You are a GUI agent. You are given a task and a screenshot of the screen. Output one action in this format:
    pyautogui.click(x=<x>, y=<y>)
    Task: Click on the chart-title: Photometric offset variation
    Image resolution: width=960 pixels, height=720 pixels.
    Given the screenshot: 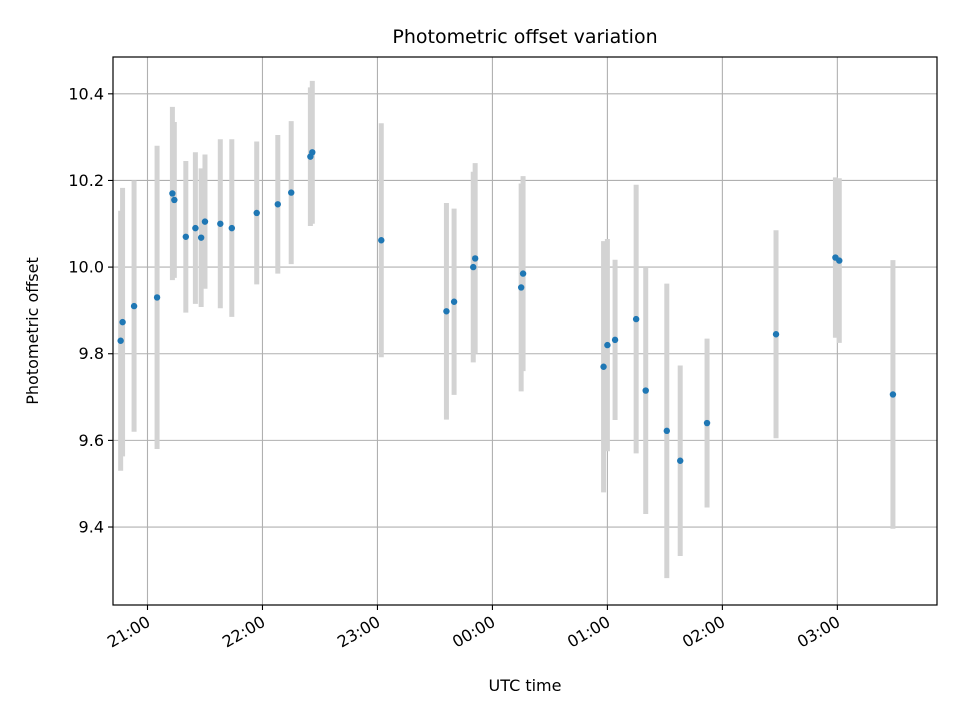 What is the action you would take?
    pyautogui.click(x=524, y=37)
    